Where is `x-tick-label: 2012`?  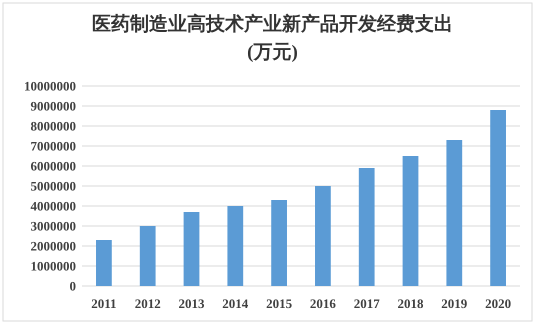
x-tick-label: 2012 is located at coordinates (147, 303).